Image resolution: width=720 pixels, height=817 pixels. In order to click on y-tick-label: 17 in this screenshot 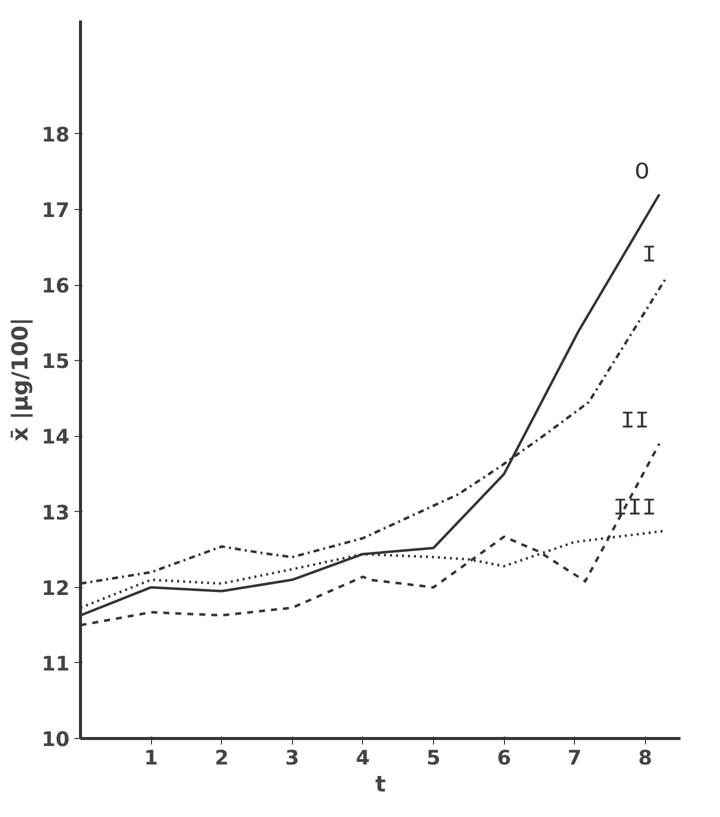, I will do `click(56, 210)`.